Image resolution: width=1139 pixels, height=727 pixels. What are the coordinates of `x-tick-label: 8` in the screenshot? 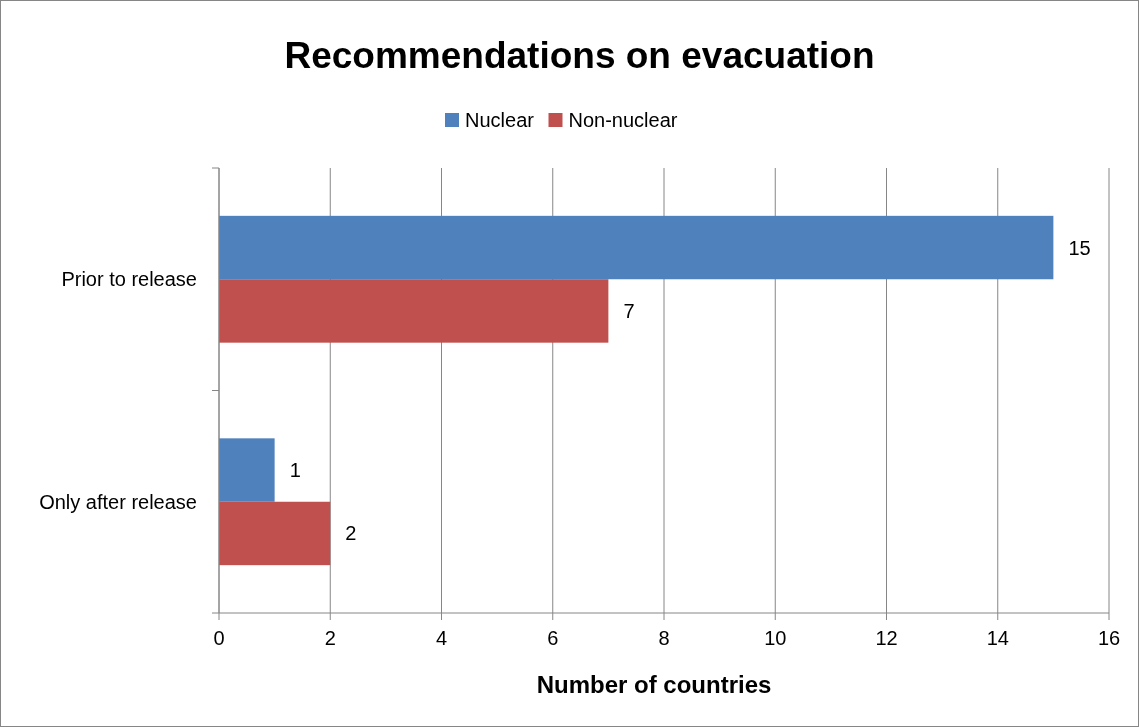 It's located at (664, 638).